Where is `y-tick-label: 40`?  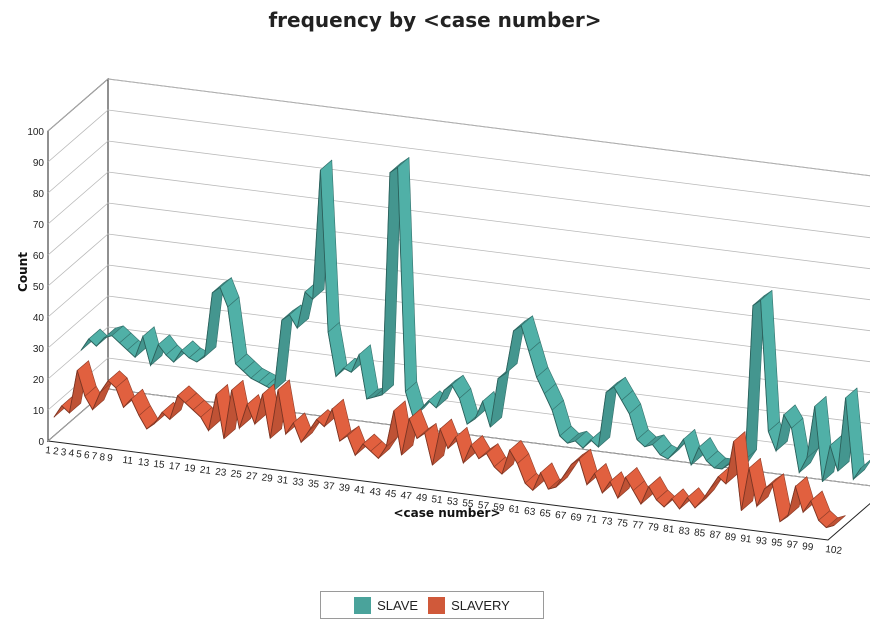 y-tick-label: 40 is located at coordinates (39, 318).